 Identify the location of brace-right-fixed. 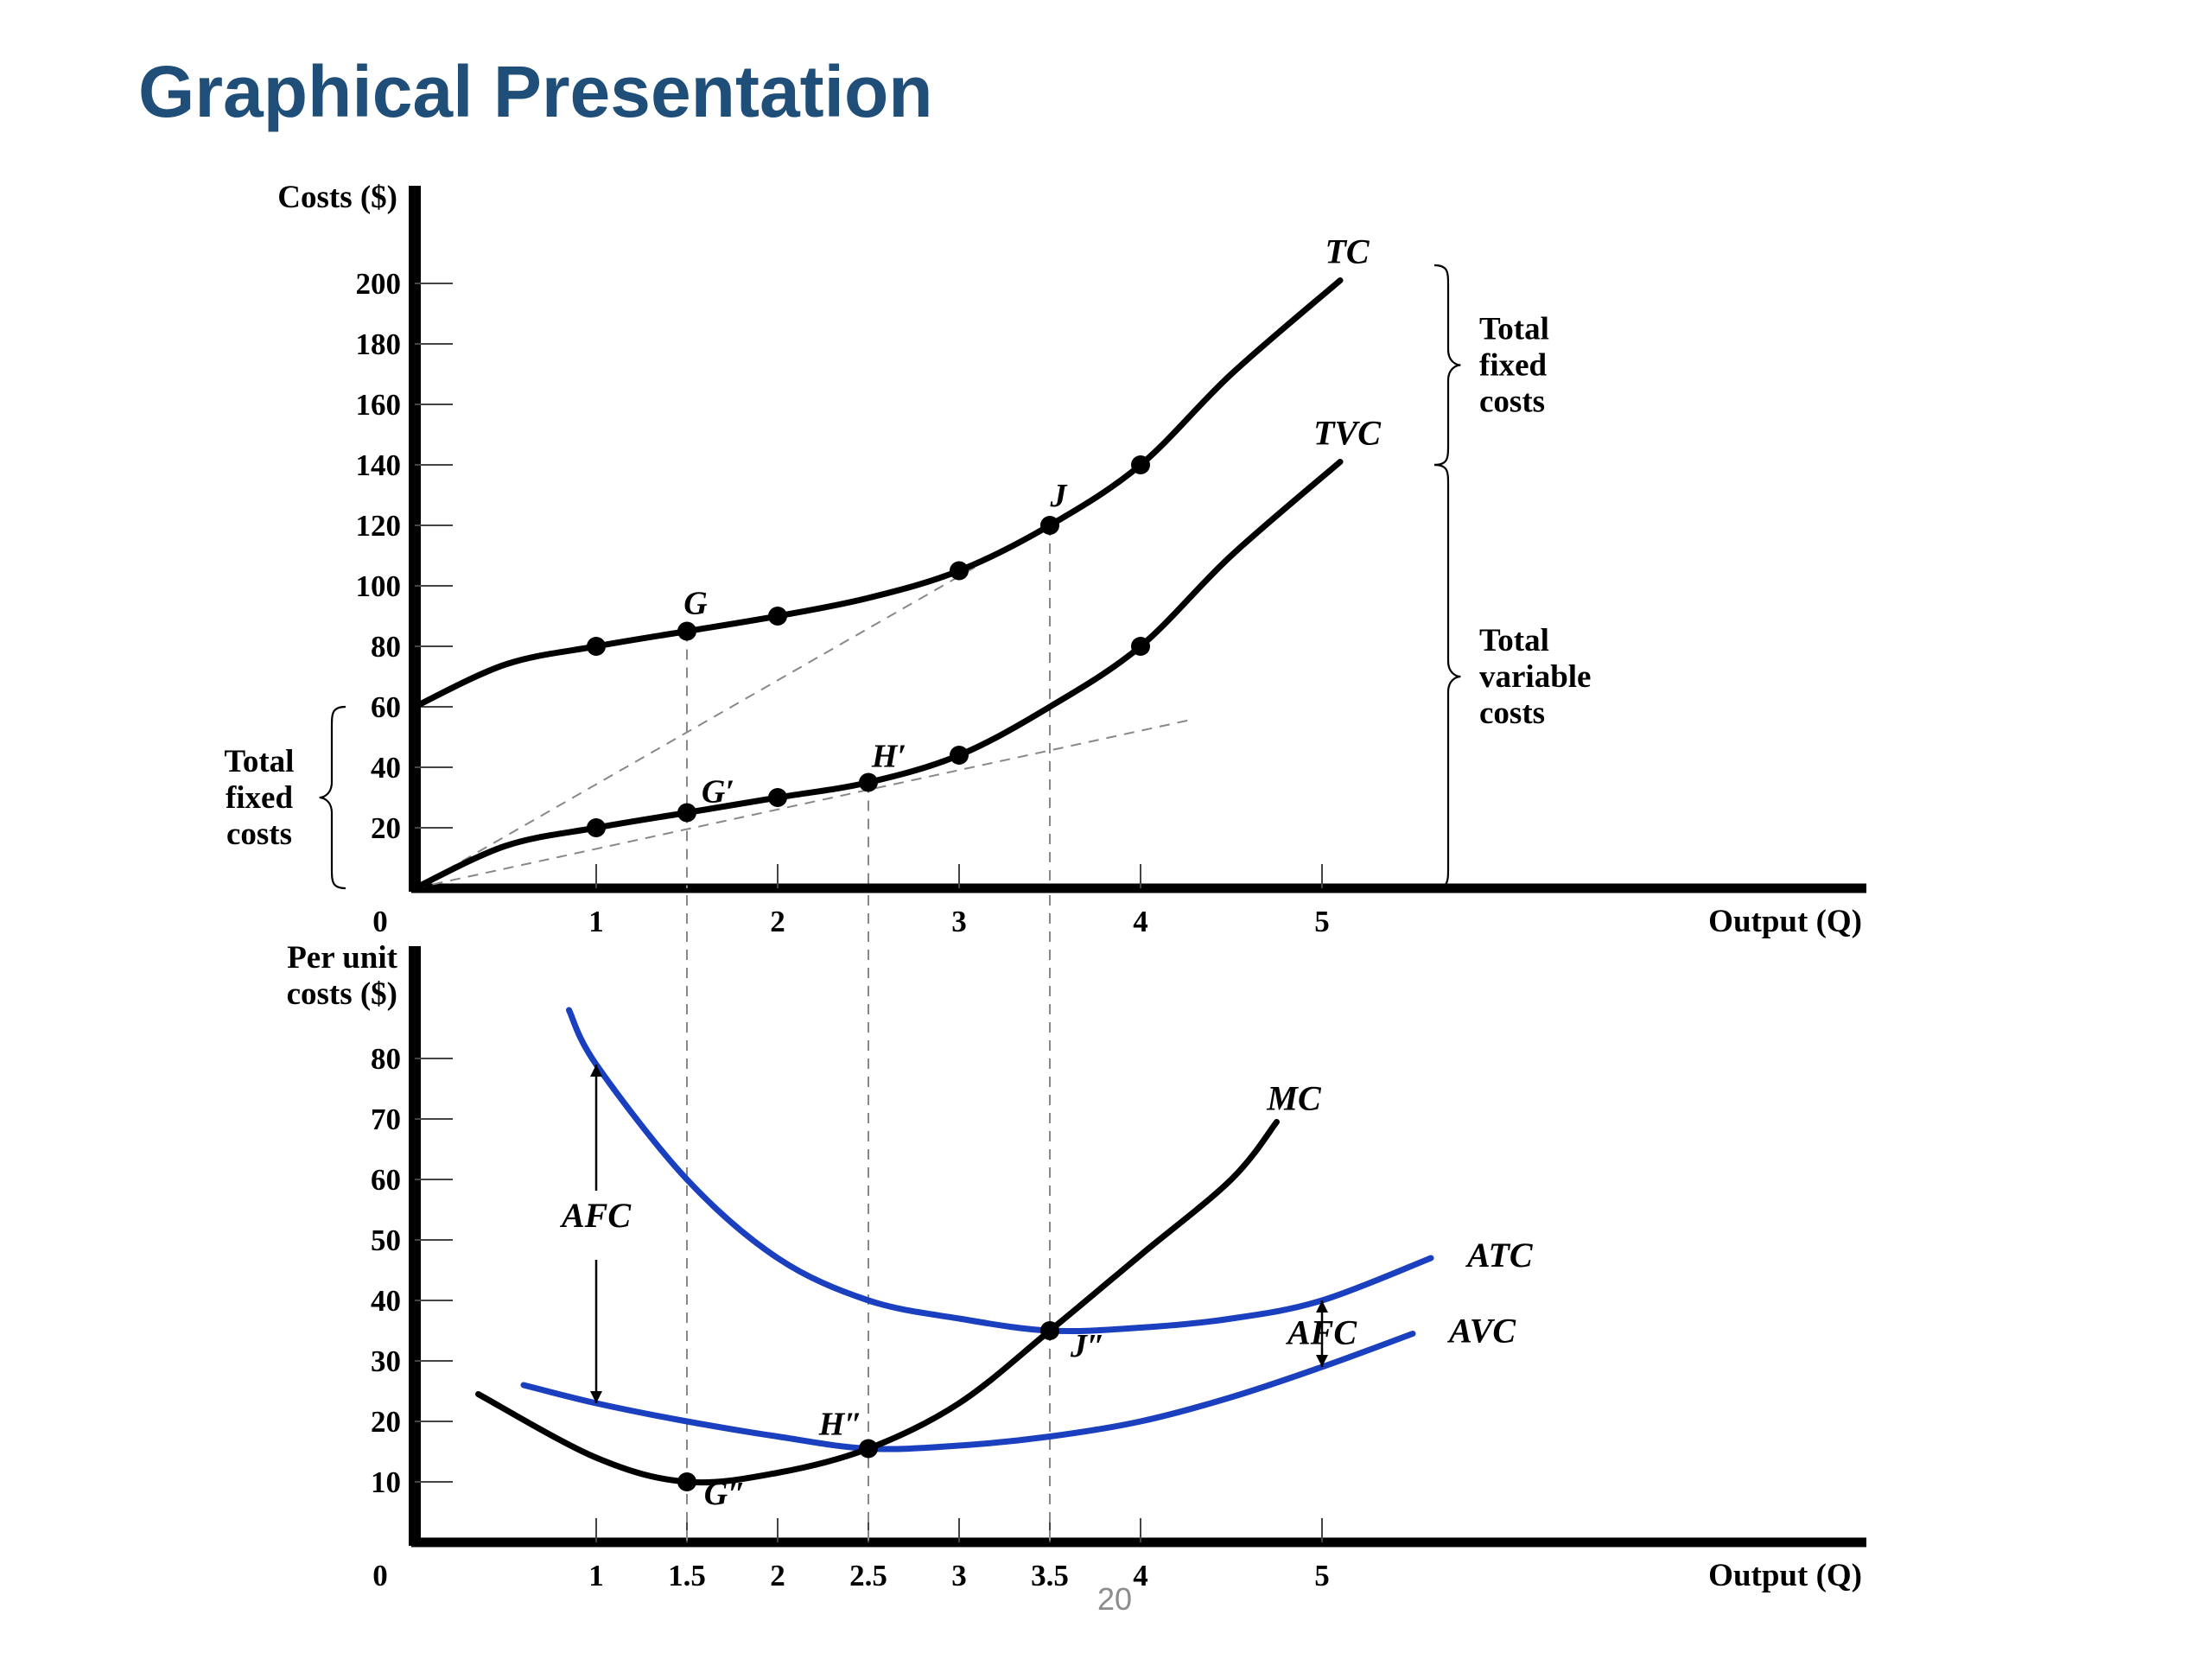
(1447, 365).